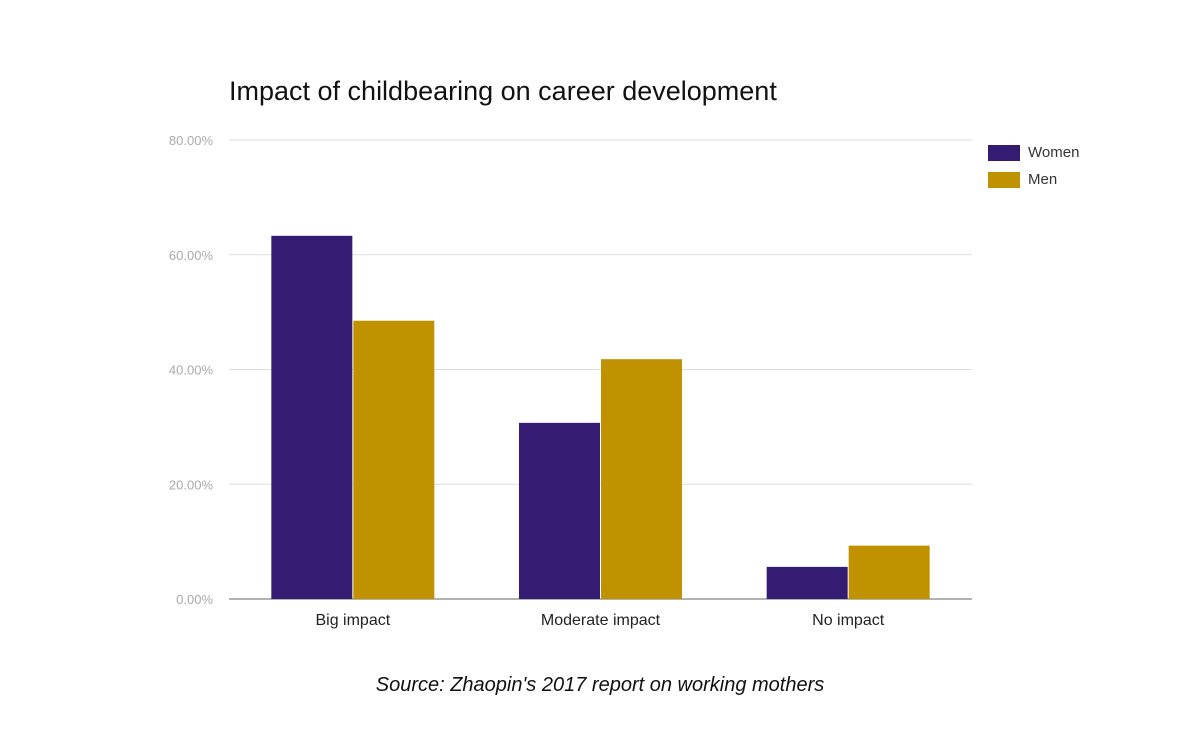 This screenshot has width=1200, height=740. Describe the element at coordinates (559, 510) in the screenshot. I see `bar-women-moderate-impact` at that location.